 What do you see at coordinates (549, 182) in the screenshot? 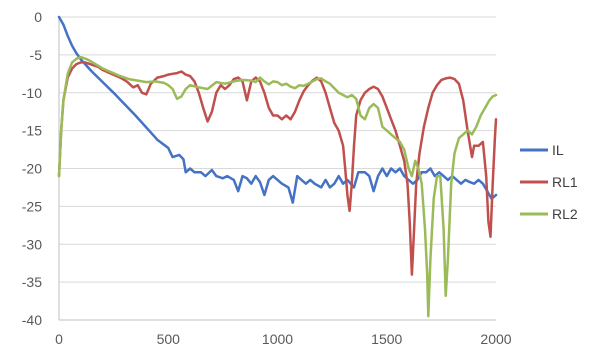
I see `legend: IL RL1 RL2` at bounding box center [549, 182].